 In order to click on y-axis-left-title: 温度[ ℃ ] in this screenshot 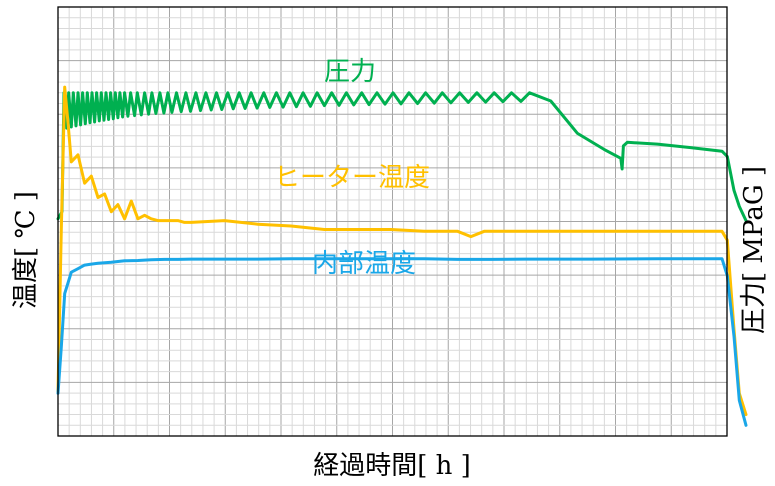, I will do `click(26, 250)`.